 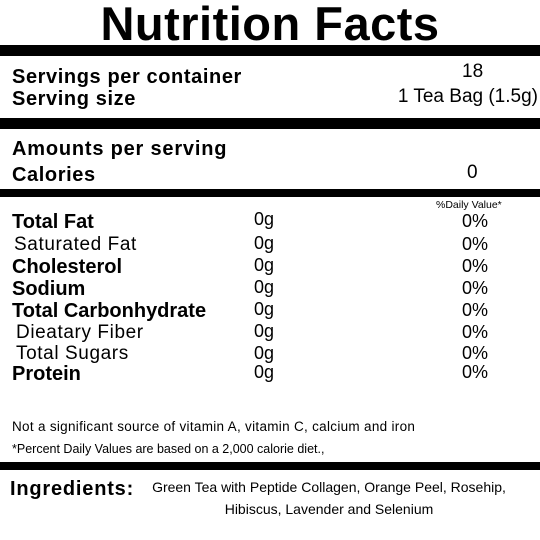 I want to click on nutrient-name-sodium: Sodium, so click(x=49, y=289).